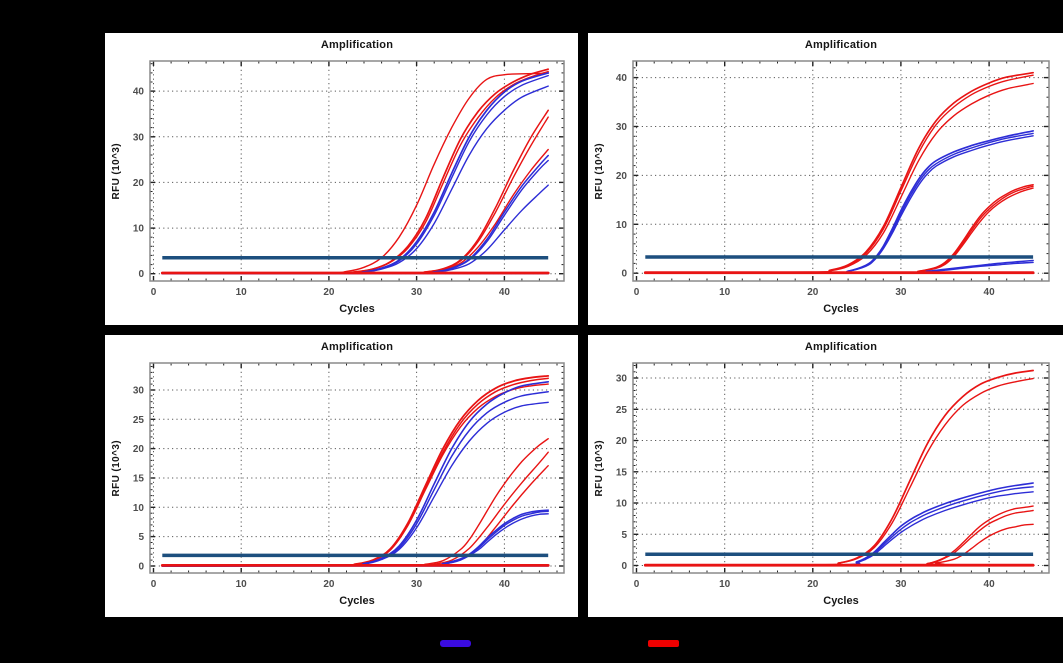 This screenshot has height=663, width=1063. Describe the element at coordinates (349, 476) in the screenshot. I see `plot-canvas-bottom-left: 0 10 20 30 40 0 5 10 15 20 25 30` at that location.